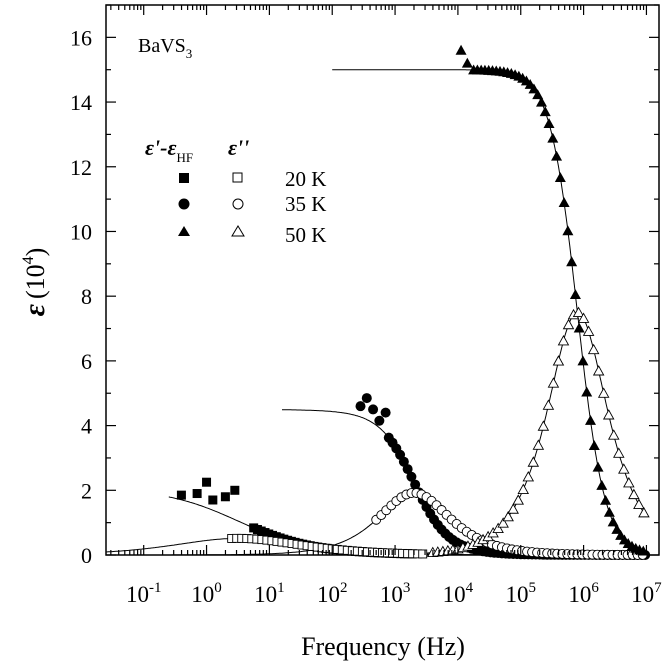 This screenshot has height=666, width=664. I want to click on x-tick-label: 10⁰, so click(206, 593).